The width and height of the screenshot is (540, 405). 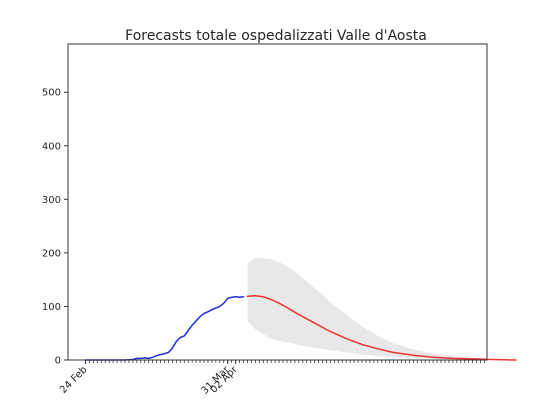 I want to click on y-tick-label: 400, so click(x=51, y=146).